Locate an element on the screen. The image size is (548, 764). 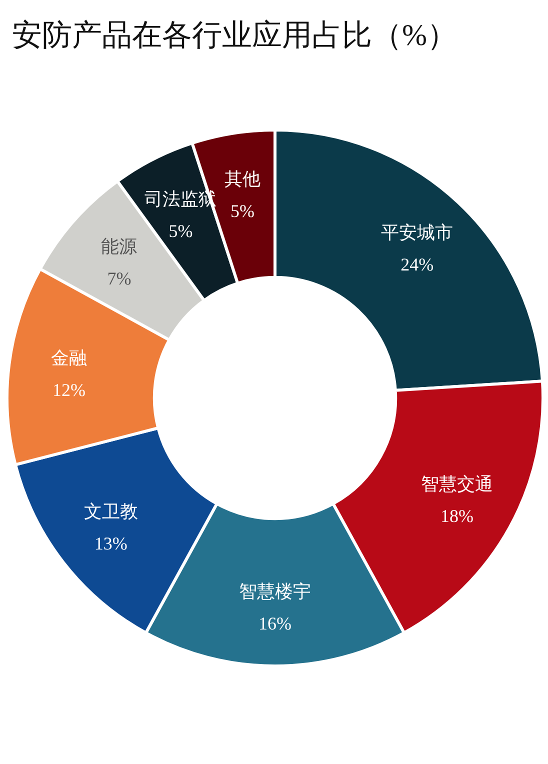
slice-label: 智慧楼宇 is located at coordinates (275, 592).